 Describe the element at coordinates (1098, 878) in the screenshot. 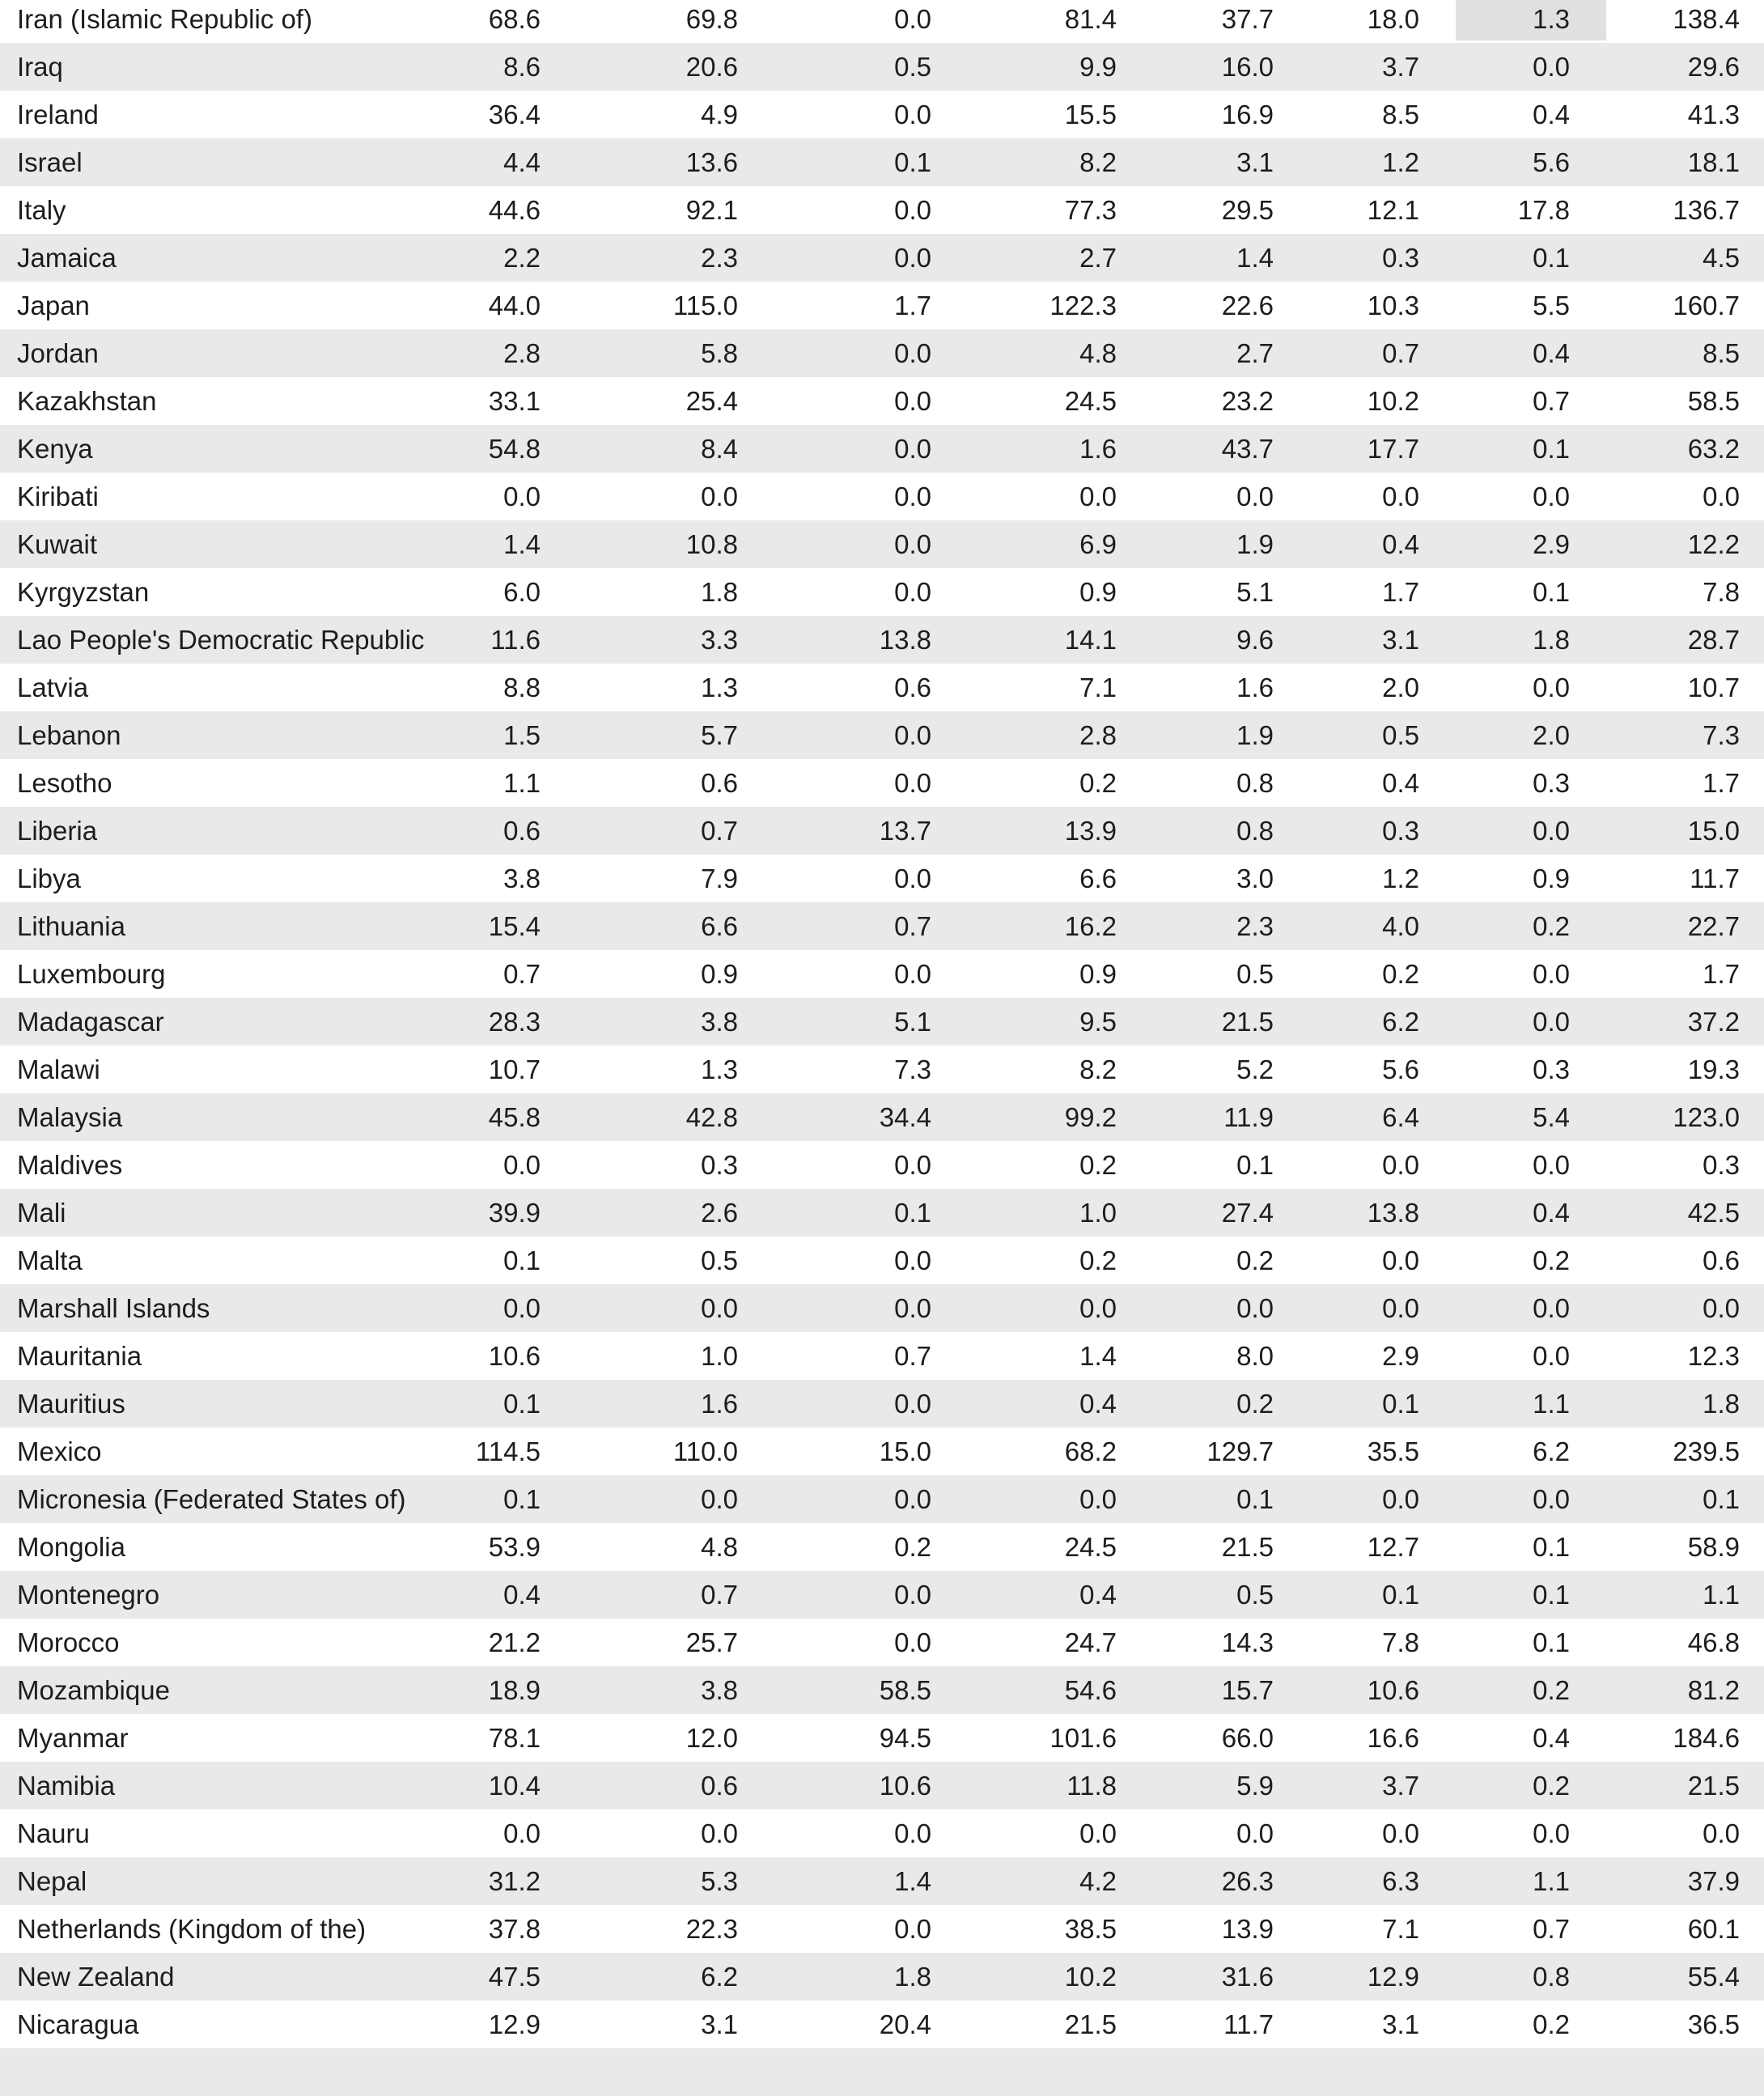

I see `value-cell: 6.6` at that location.